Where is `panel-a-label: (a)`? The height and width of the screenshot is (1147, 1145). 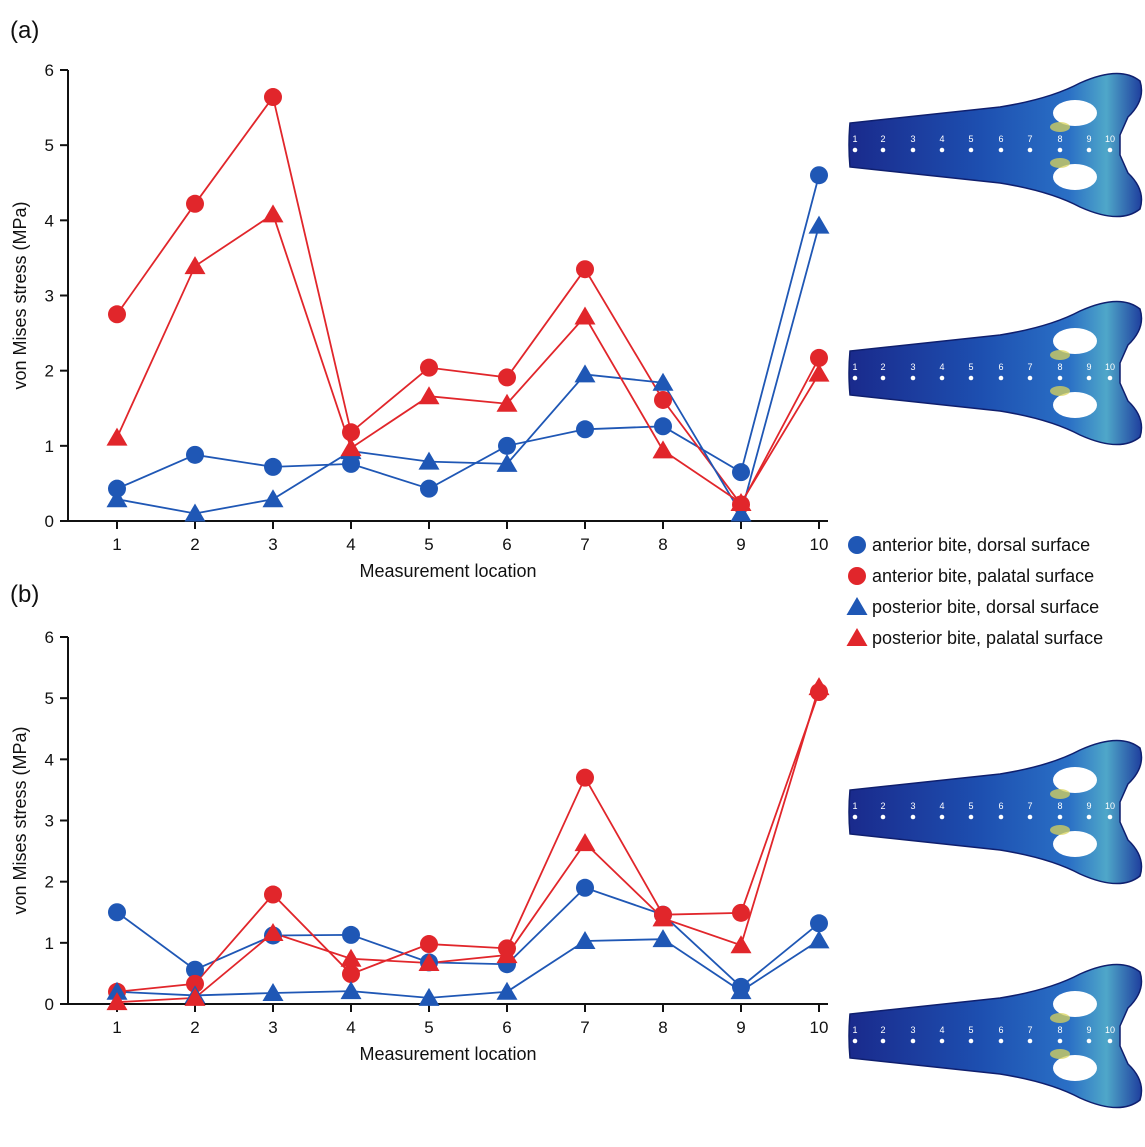
panel-a-label: (a) is located at coordinates (24, 30).